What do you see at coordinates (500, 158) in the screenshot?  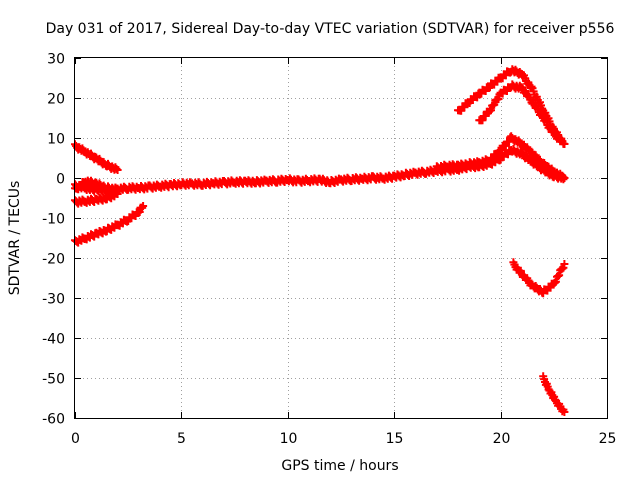 I see `series-secondary-band` at bounding box center [500, 158].